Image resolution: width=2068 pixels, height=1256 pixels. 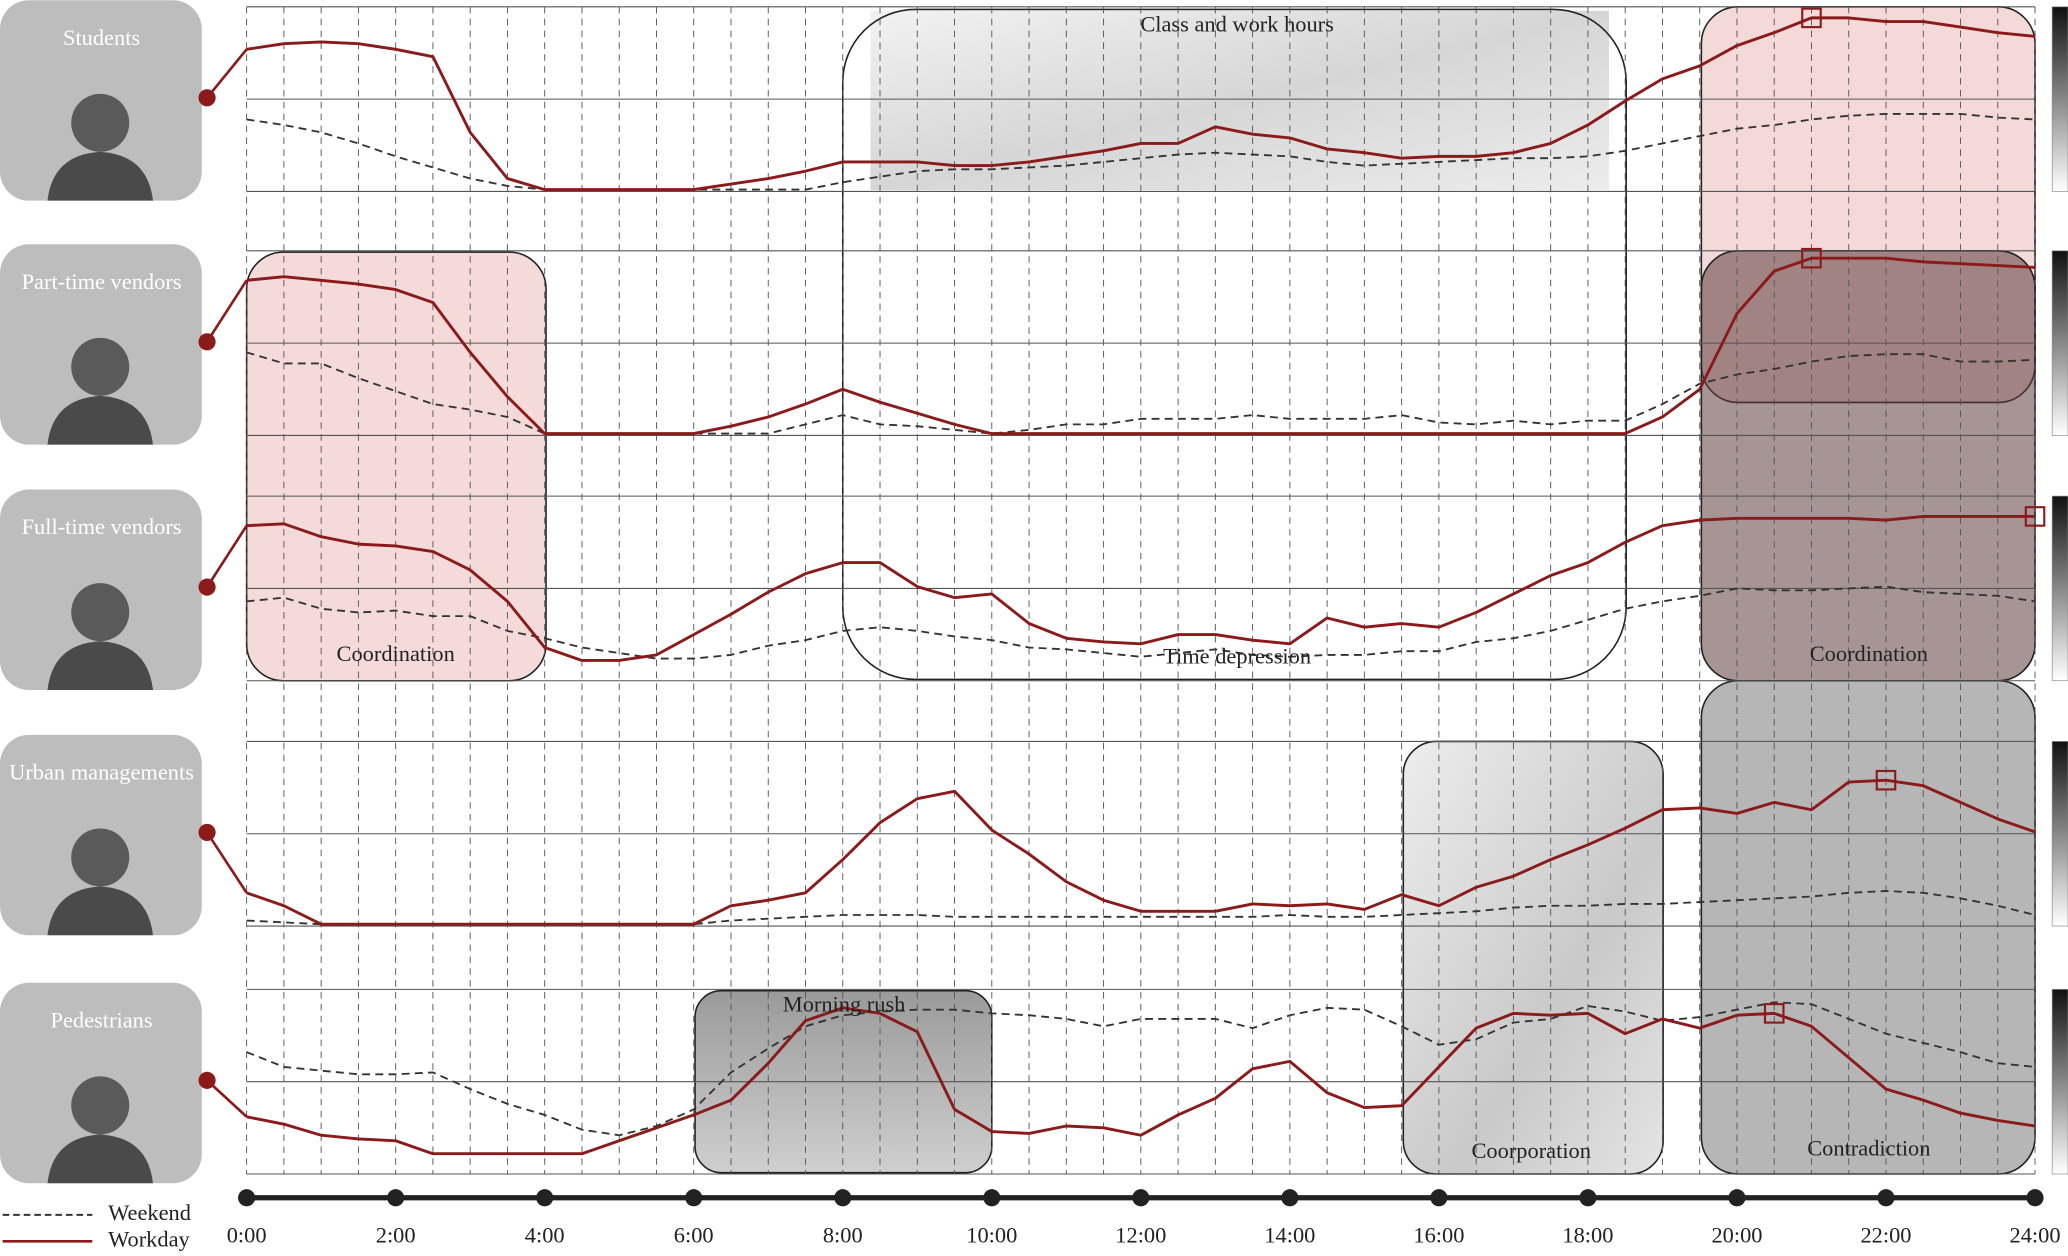 I want to click on annotation: Morning rush, so click(x=844, y=1004).